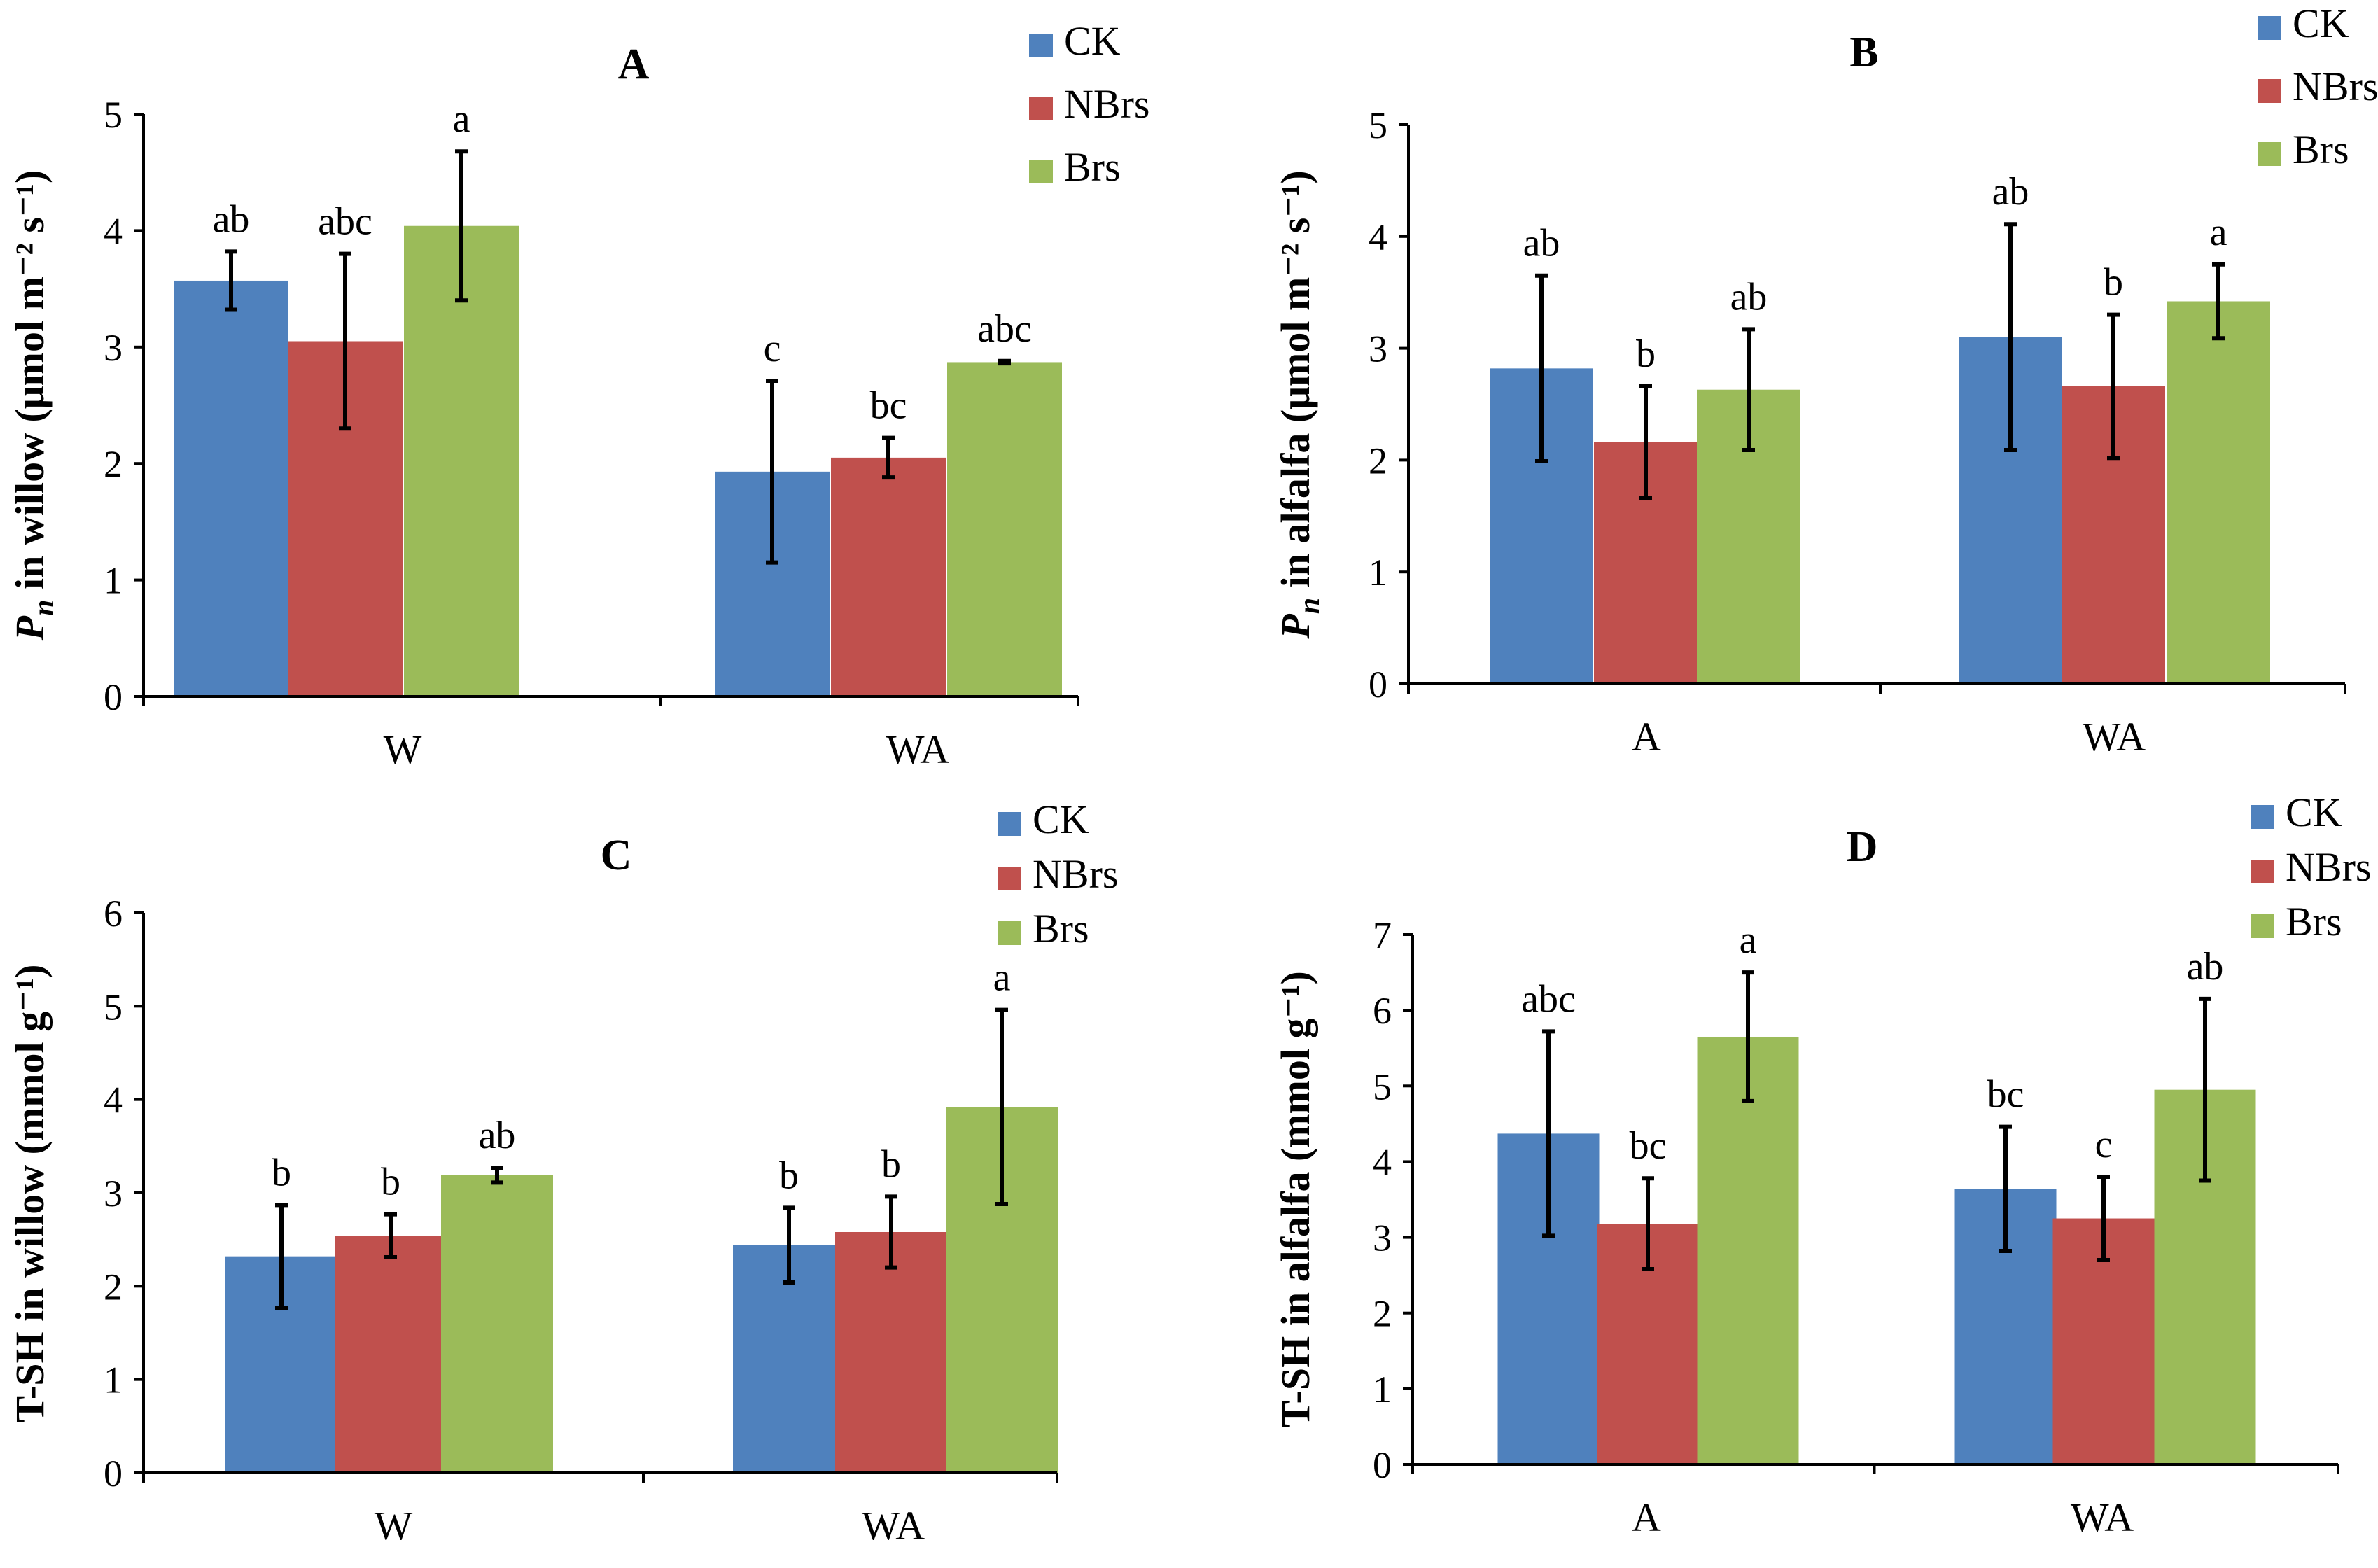 The width and height of the screenshot is (2378, 1568). Describe the element at coordinates (391, 1354) in the screenshot. I see `bar-nbrs-w` at that location.